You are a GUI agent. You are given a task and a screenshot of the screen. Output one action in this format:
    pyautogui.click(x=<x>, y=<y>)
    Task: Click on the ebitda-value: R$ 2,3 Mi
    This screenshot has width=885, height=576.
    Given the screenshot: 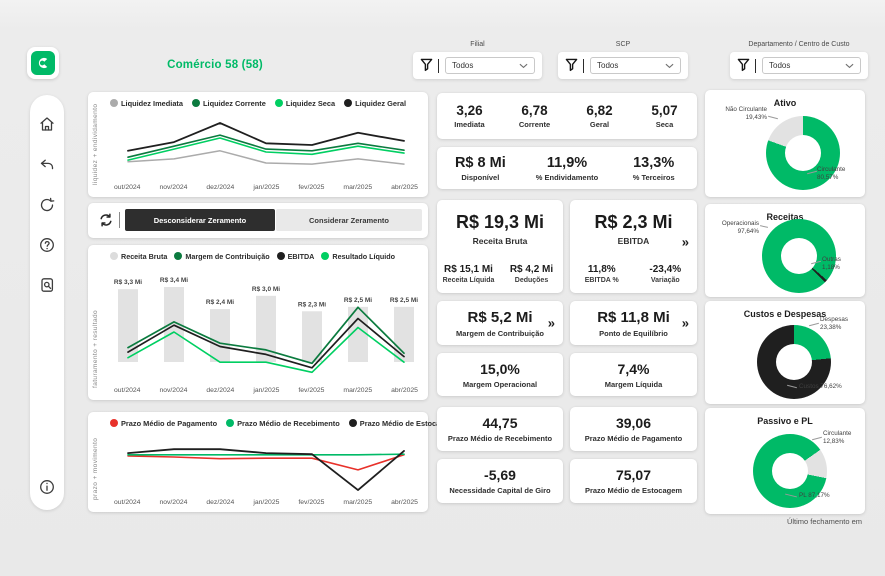 What is the action you would take?
    pyautogui.click(x=633, y=222)
    